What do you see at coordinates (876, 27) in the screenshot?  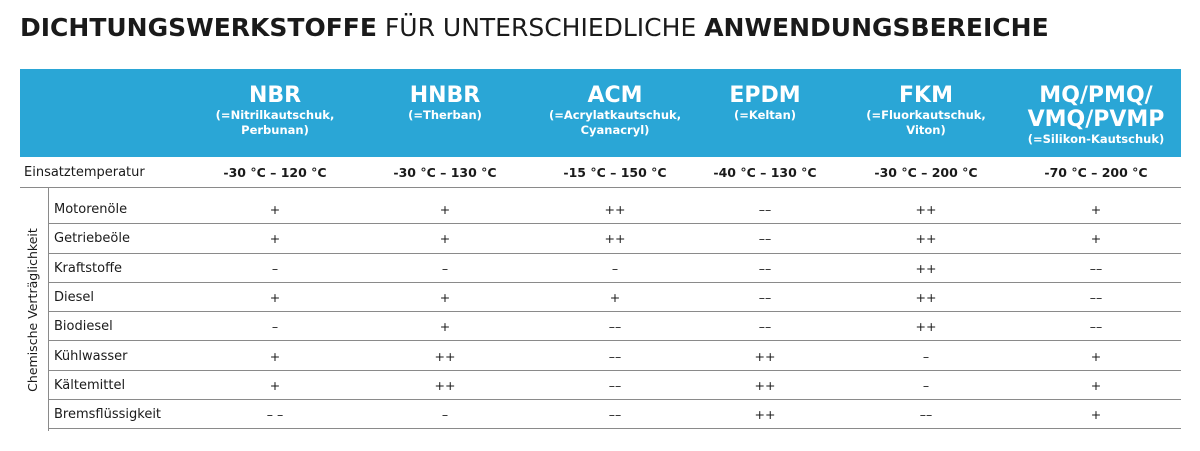 I see `title-part3: ANWENDUNGSBEREICHE` at bounding box center [876, 27].